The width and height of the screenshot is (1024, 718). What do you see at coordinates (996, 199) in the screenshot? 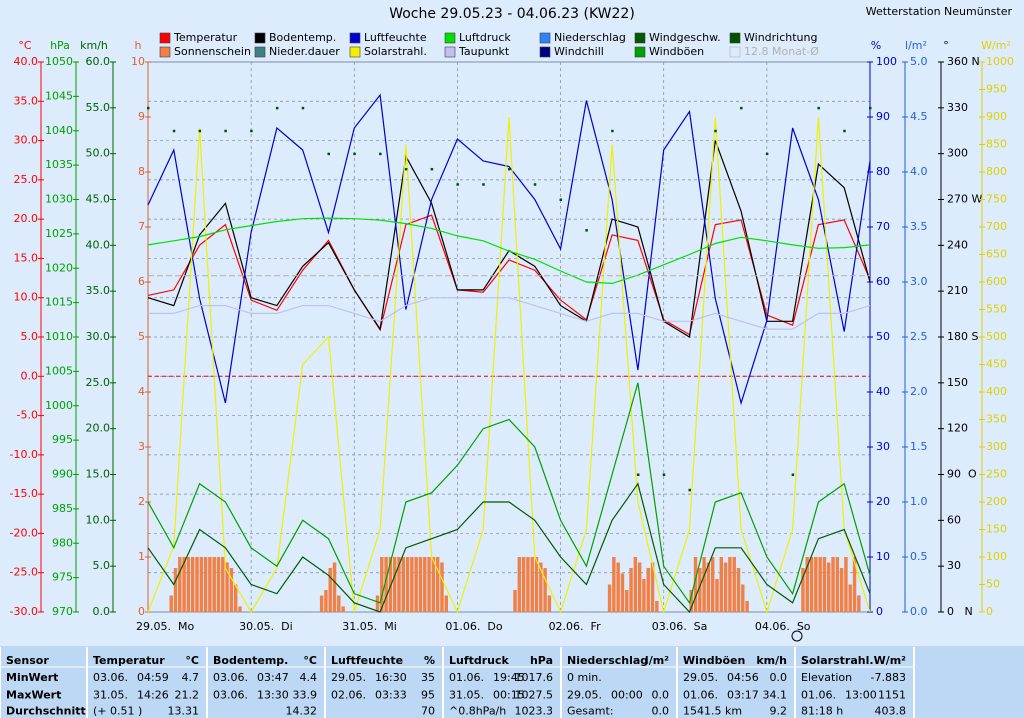
I see `y-tick-label: 750` at bounding box center [996, 199].